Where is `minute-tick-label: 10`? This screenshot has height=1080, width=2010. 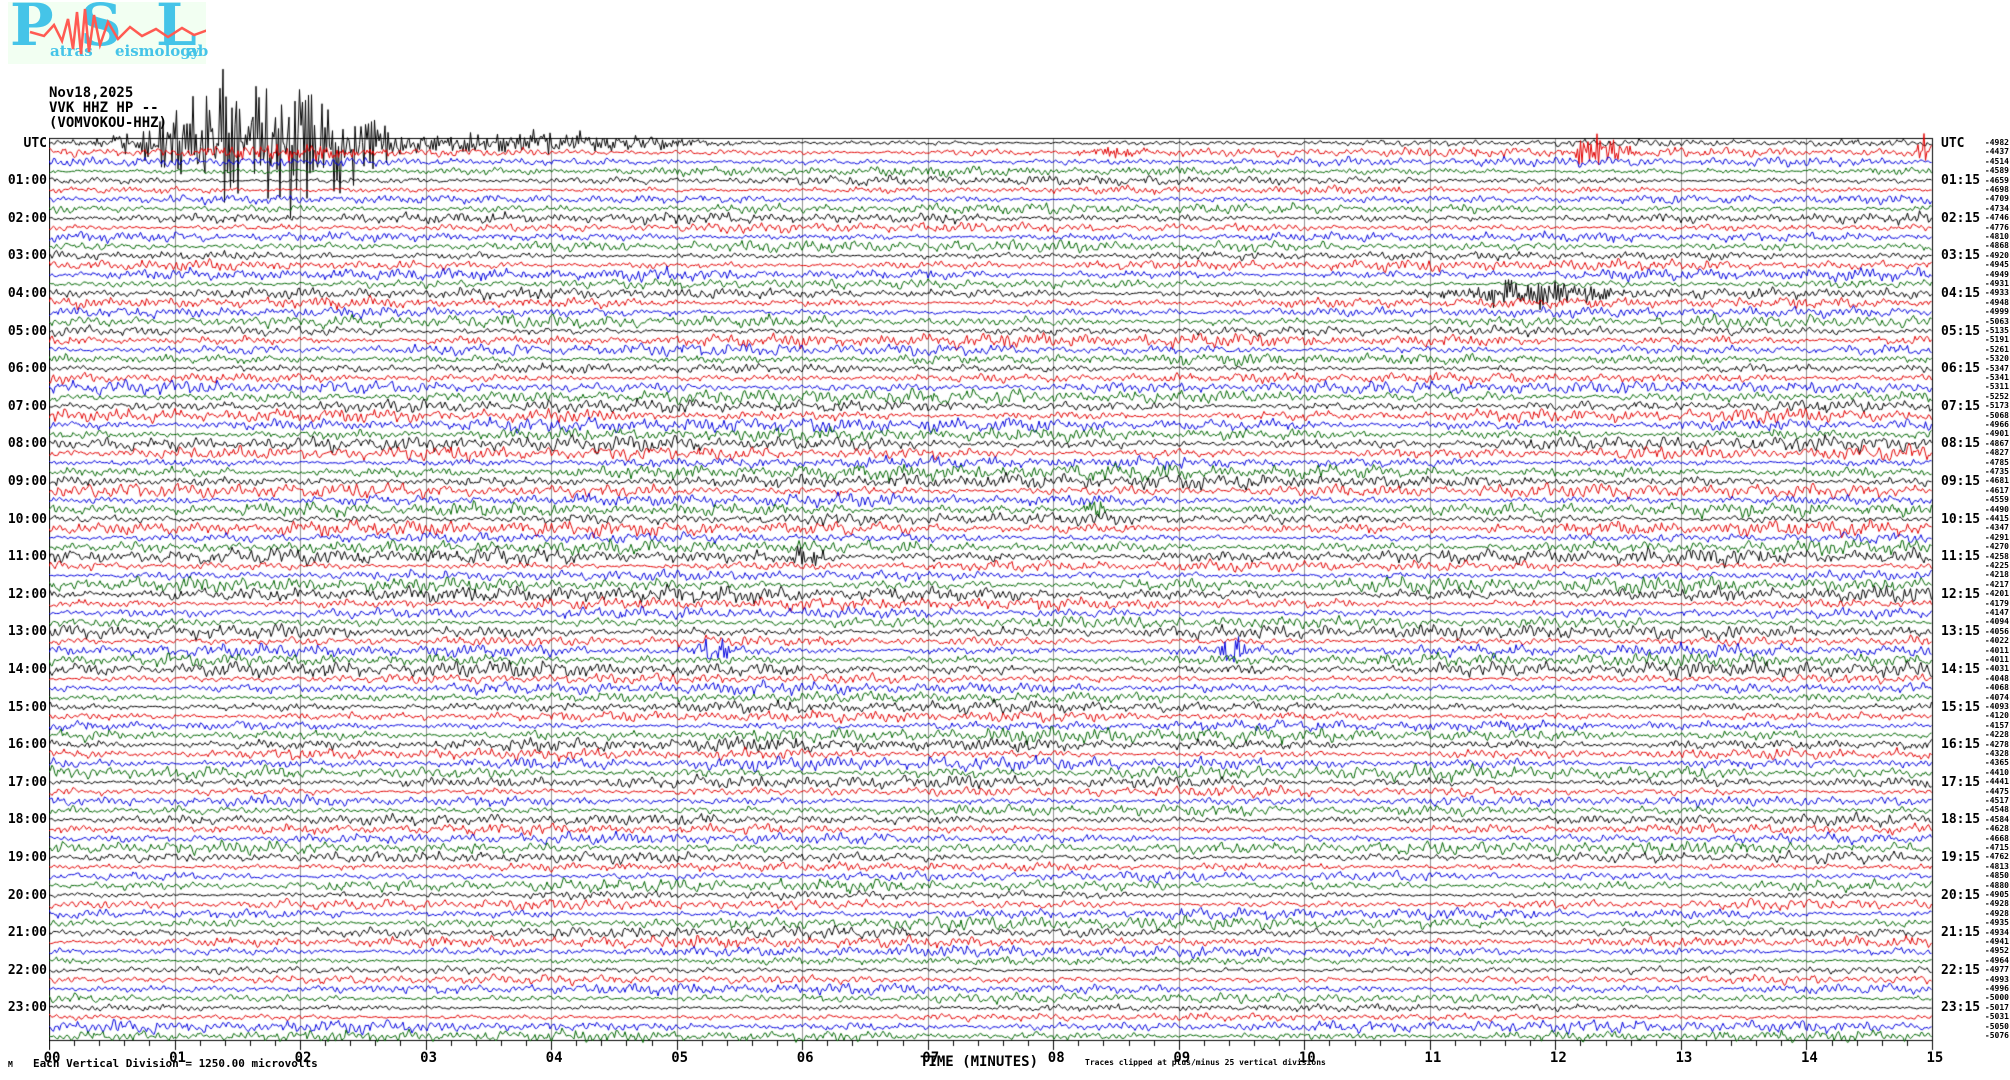 minute-tick-label: 10 is located at coordinates (1307, 1058).